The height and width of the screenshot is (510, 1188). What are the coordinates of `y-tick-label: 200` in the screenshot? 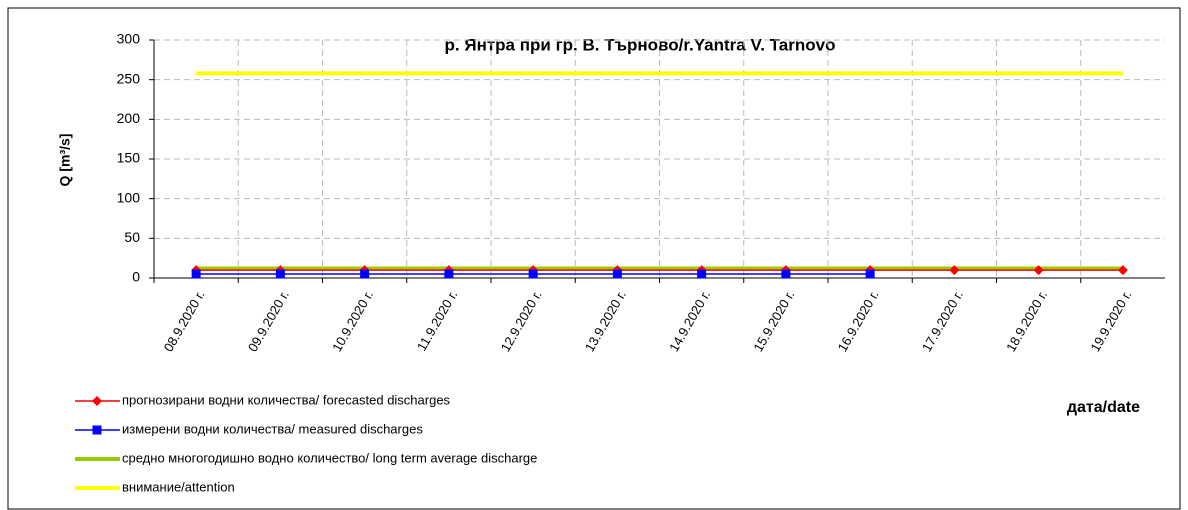 It's located at (129, 118).